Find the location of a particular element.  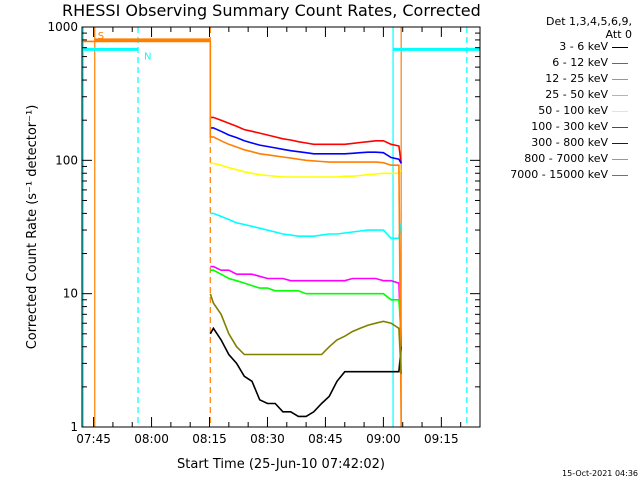

x-axis-label: Start Time (25-Jun-10 07:42:02) is located at coordinates (281, 464).